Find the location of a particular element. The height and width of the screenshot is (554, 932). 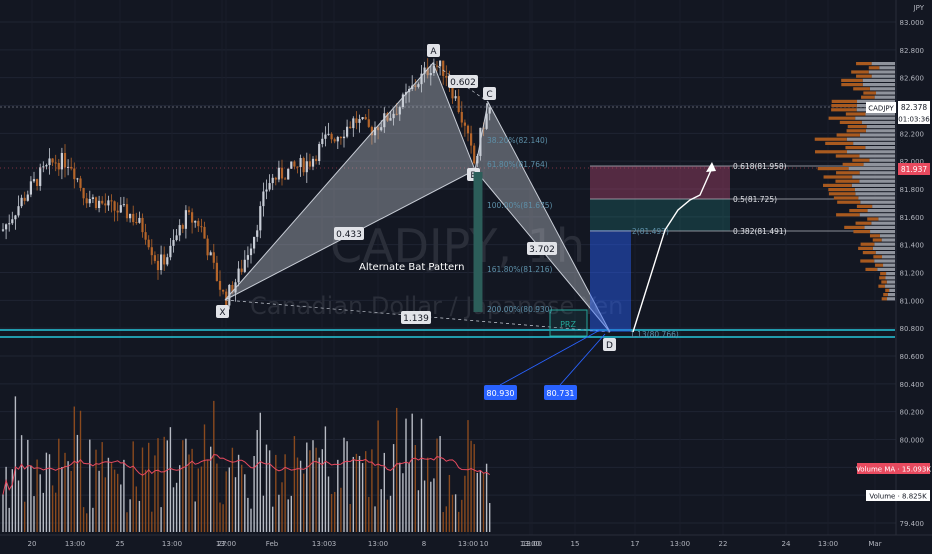

volume-ma-line is located at coordinates (246, 474).